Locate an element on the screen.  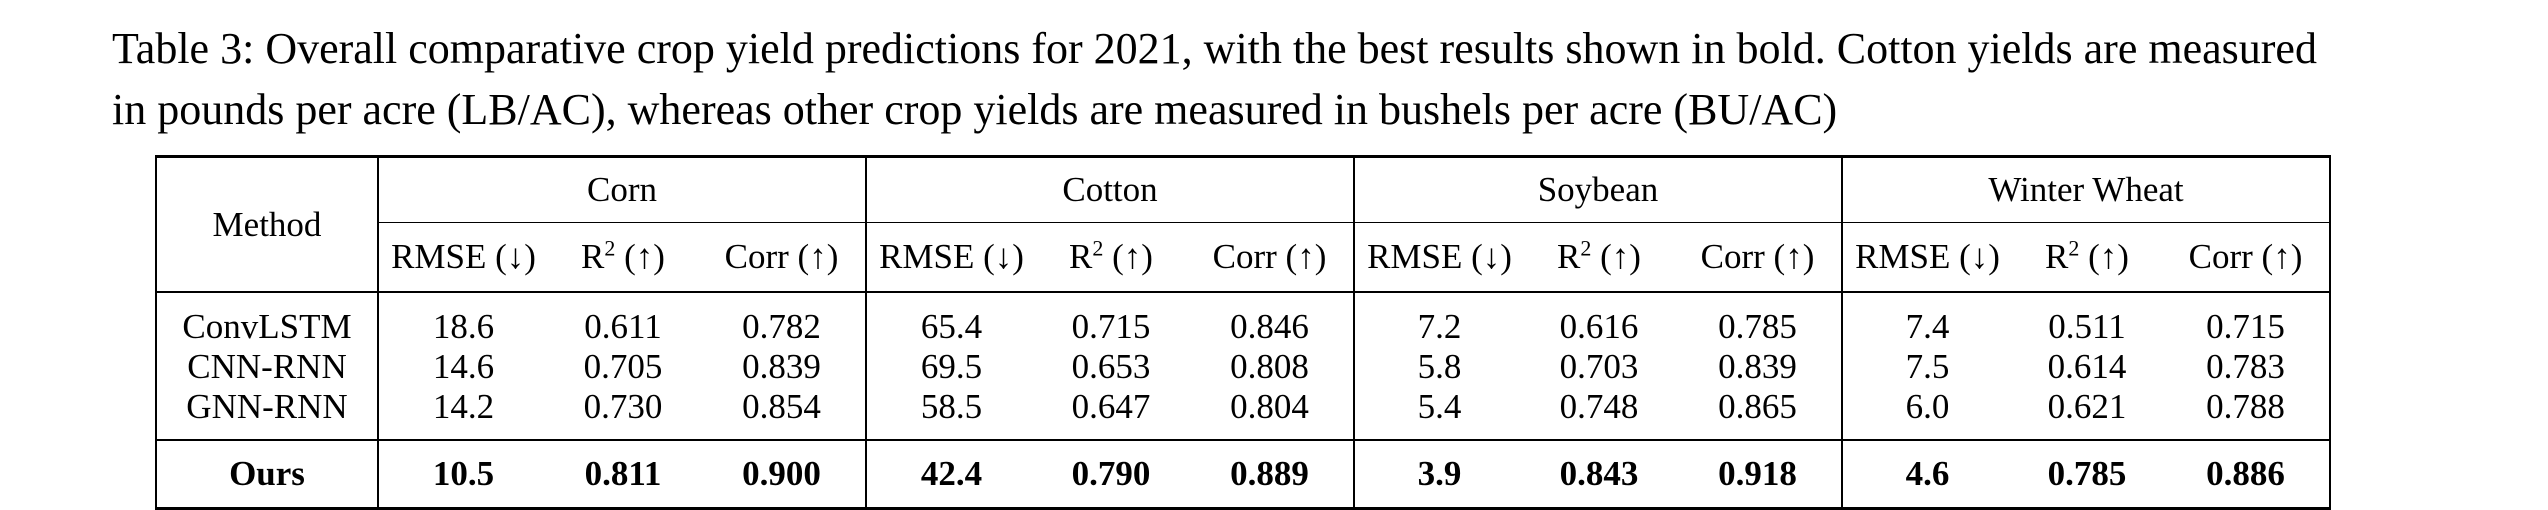
metric-header-r2-soybean: R2 (↑) is located at coordinates (1599, 258).